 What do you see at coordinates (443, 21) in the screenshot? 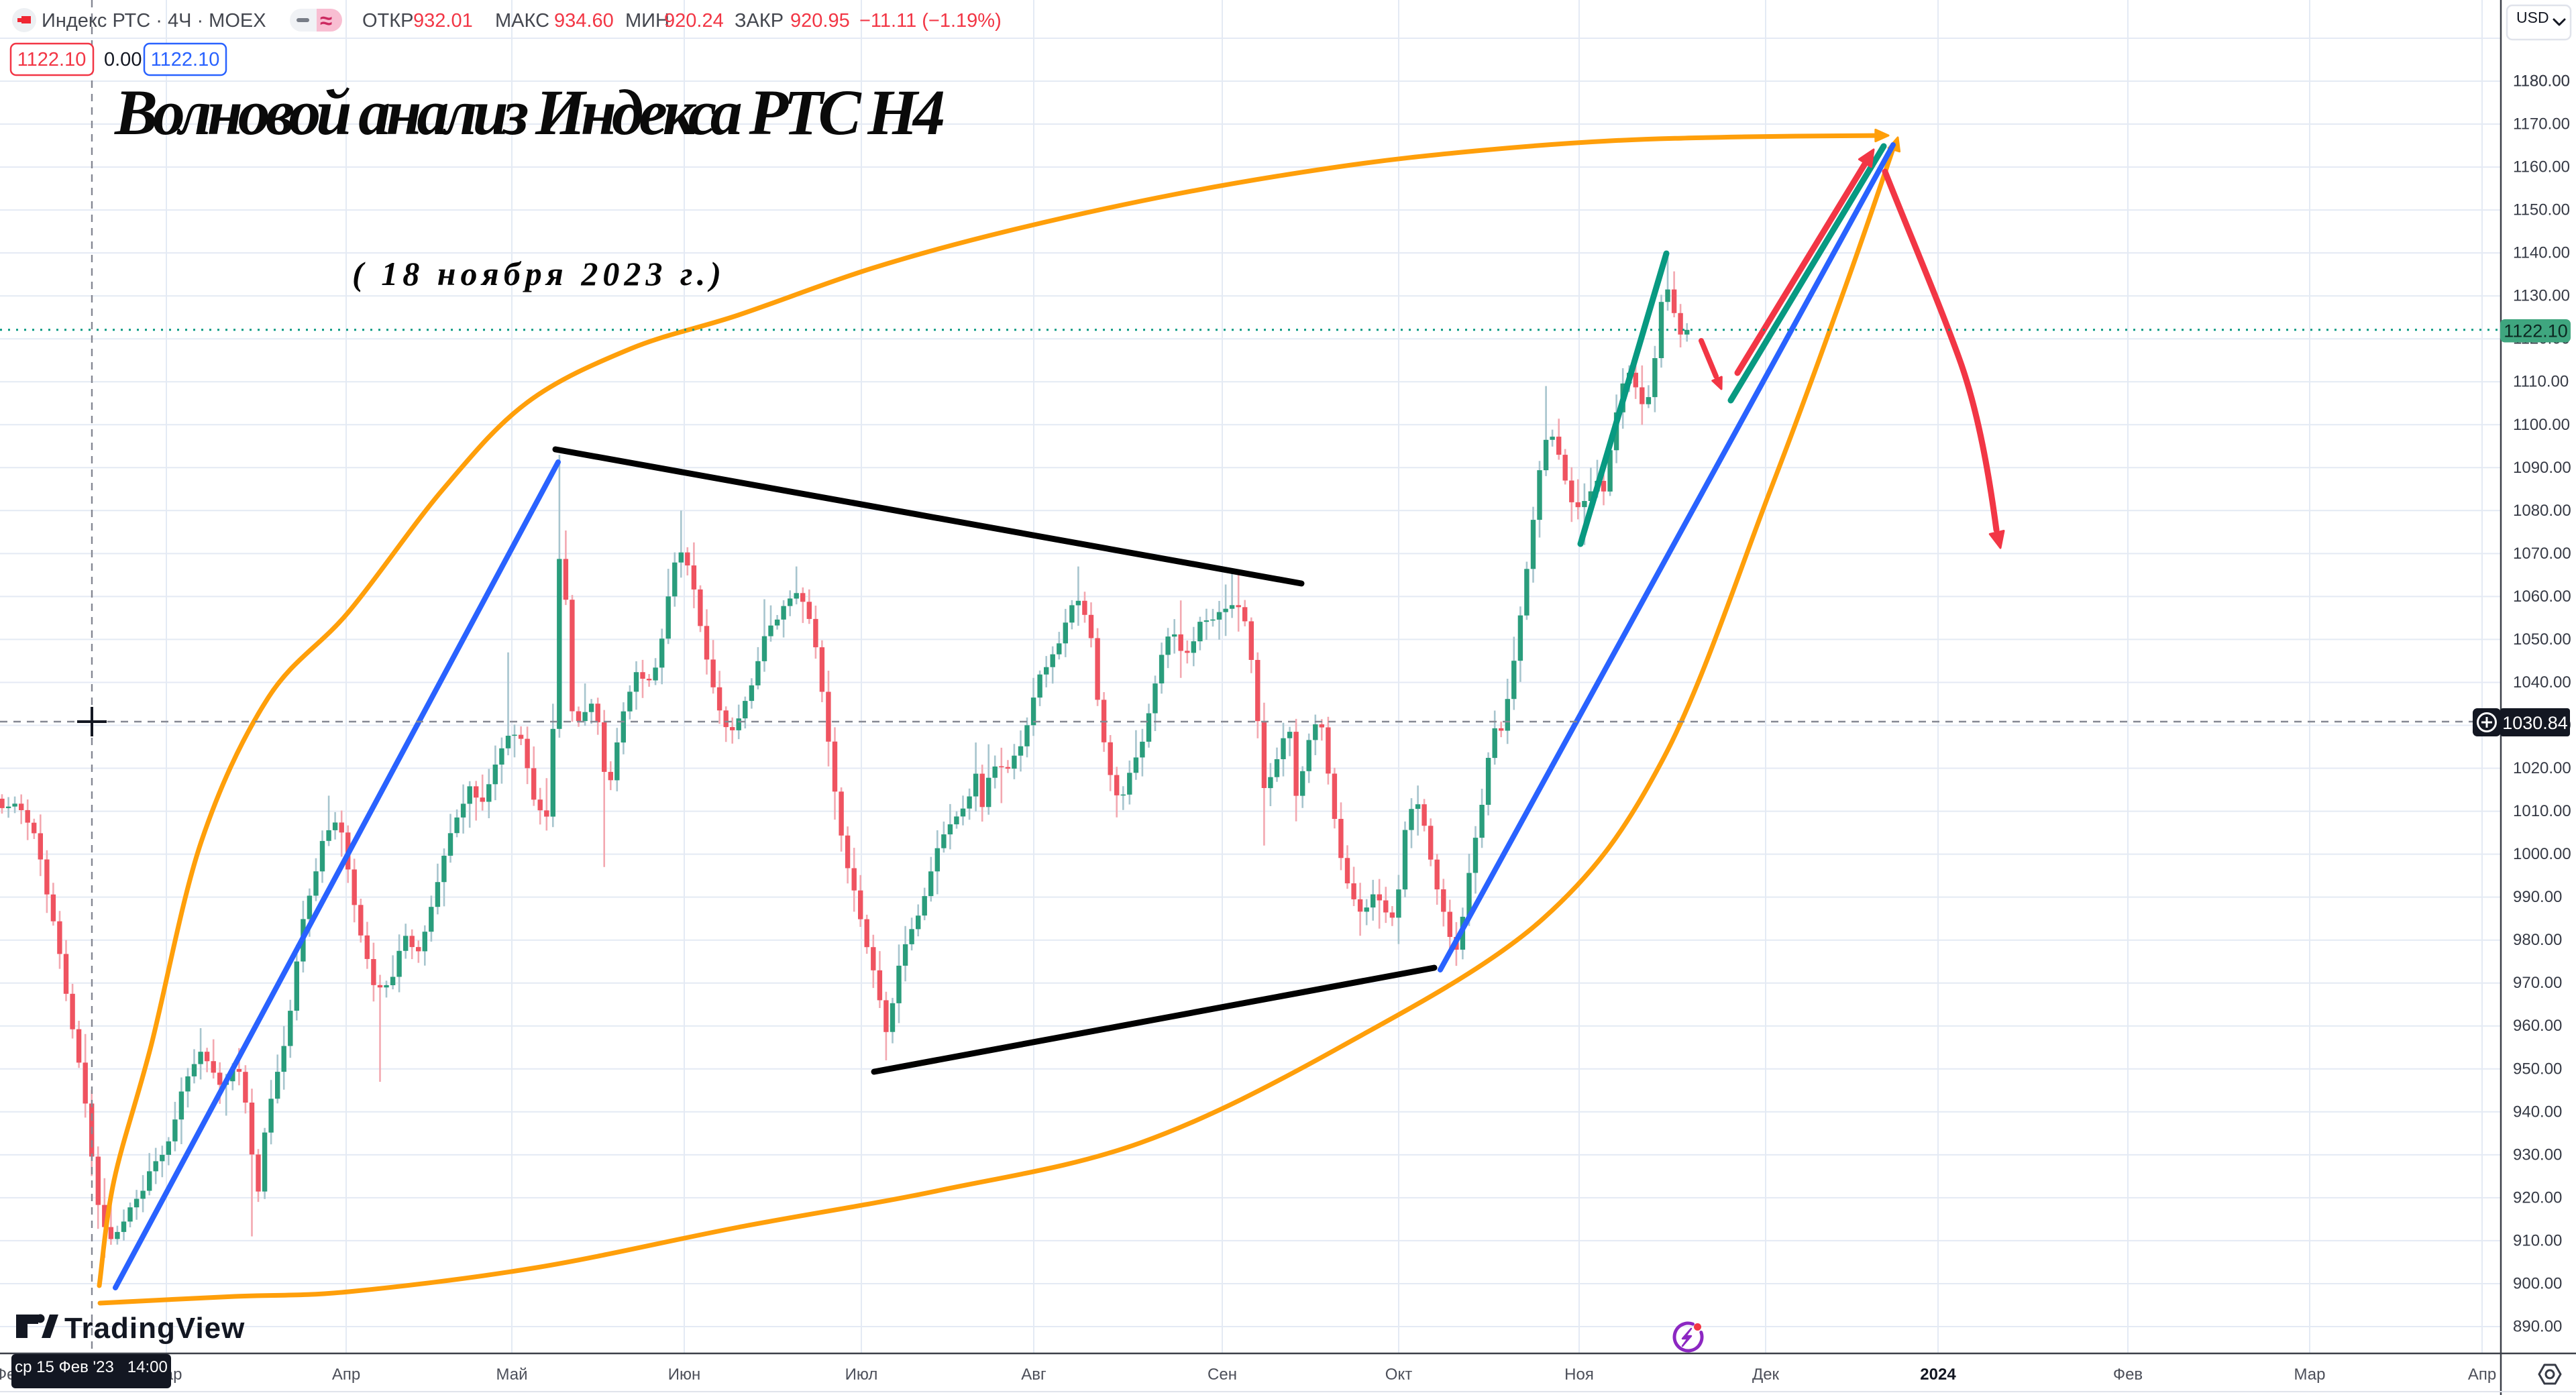
I see `svg-text: 932.01` at bounding box center [443, 21].